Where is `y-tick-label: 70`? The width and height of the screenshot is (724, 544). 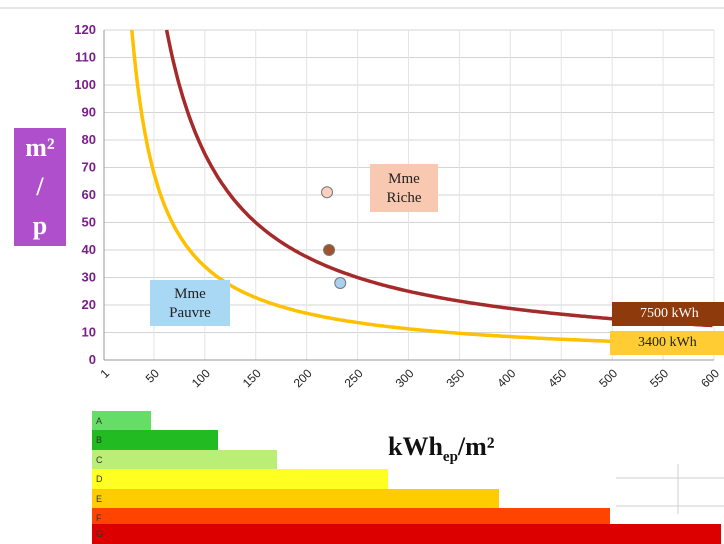
y-tick-label: 70 is located at coordinates (89, 167).